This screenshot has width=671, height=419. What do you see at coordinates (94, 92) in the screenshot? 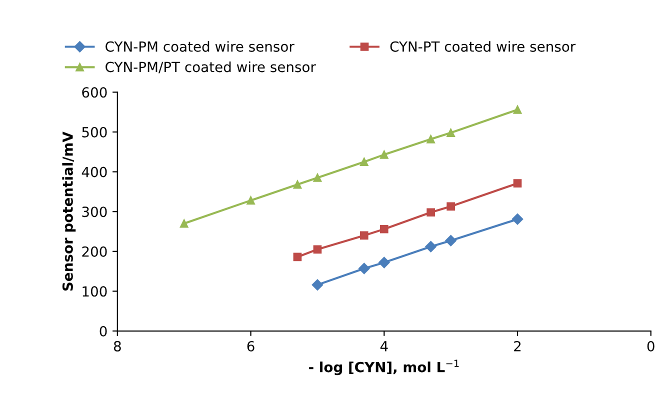
I see `y-tick-label: 600` at bounding box center [94, 92].